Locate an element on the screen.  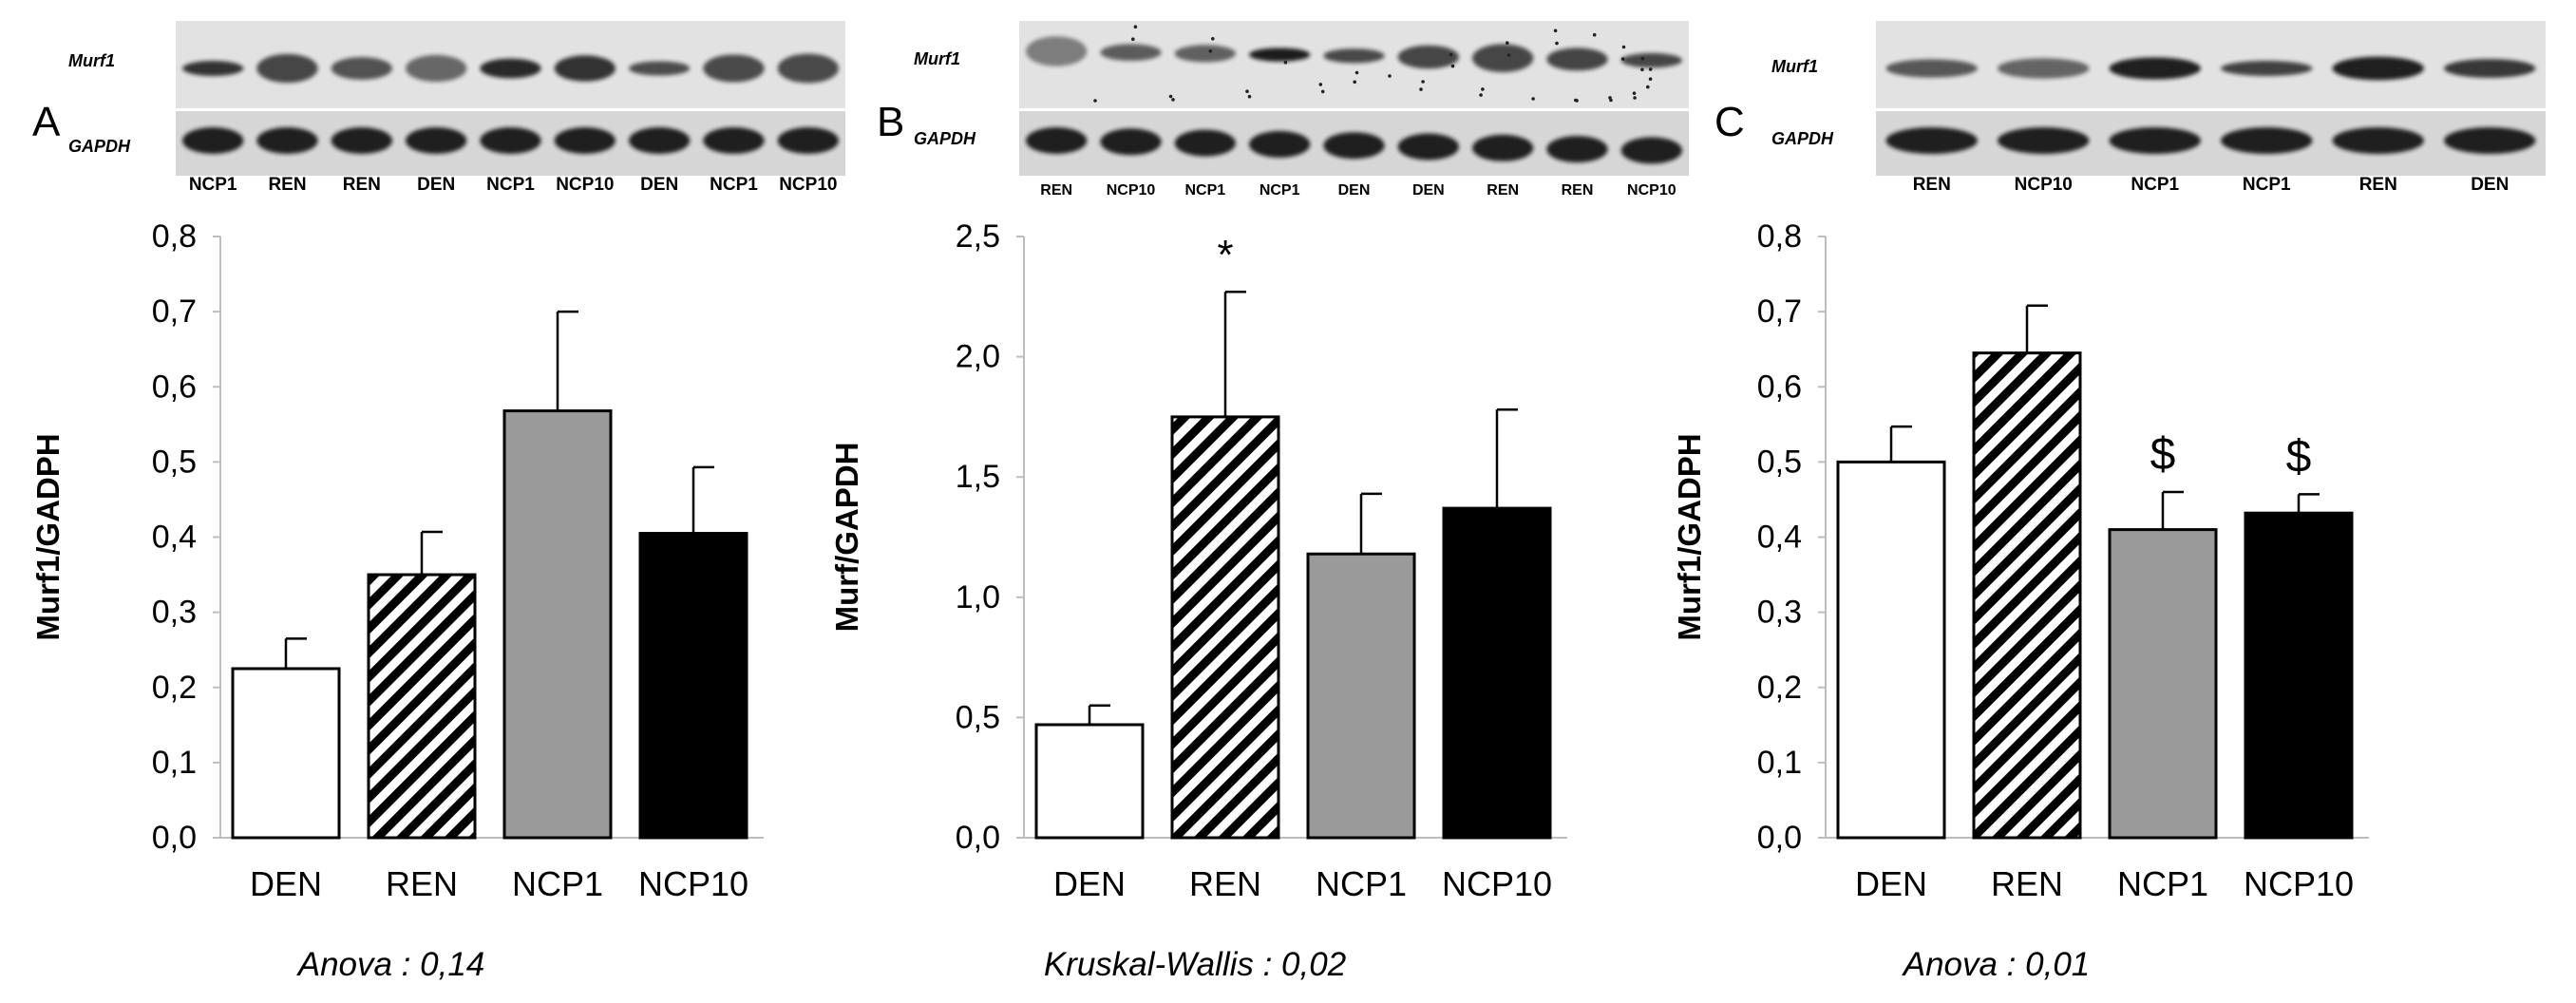
bar-den is located at coordinates (1891, 650).